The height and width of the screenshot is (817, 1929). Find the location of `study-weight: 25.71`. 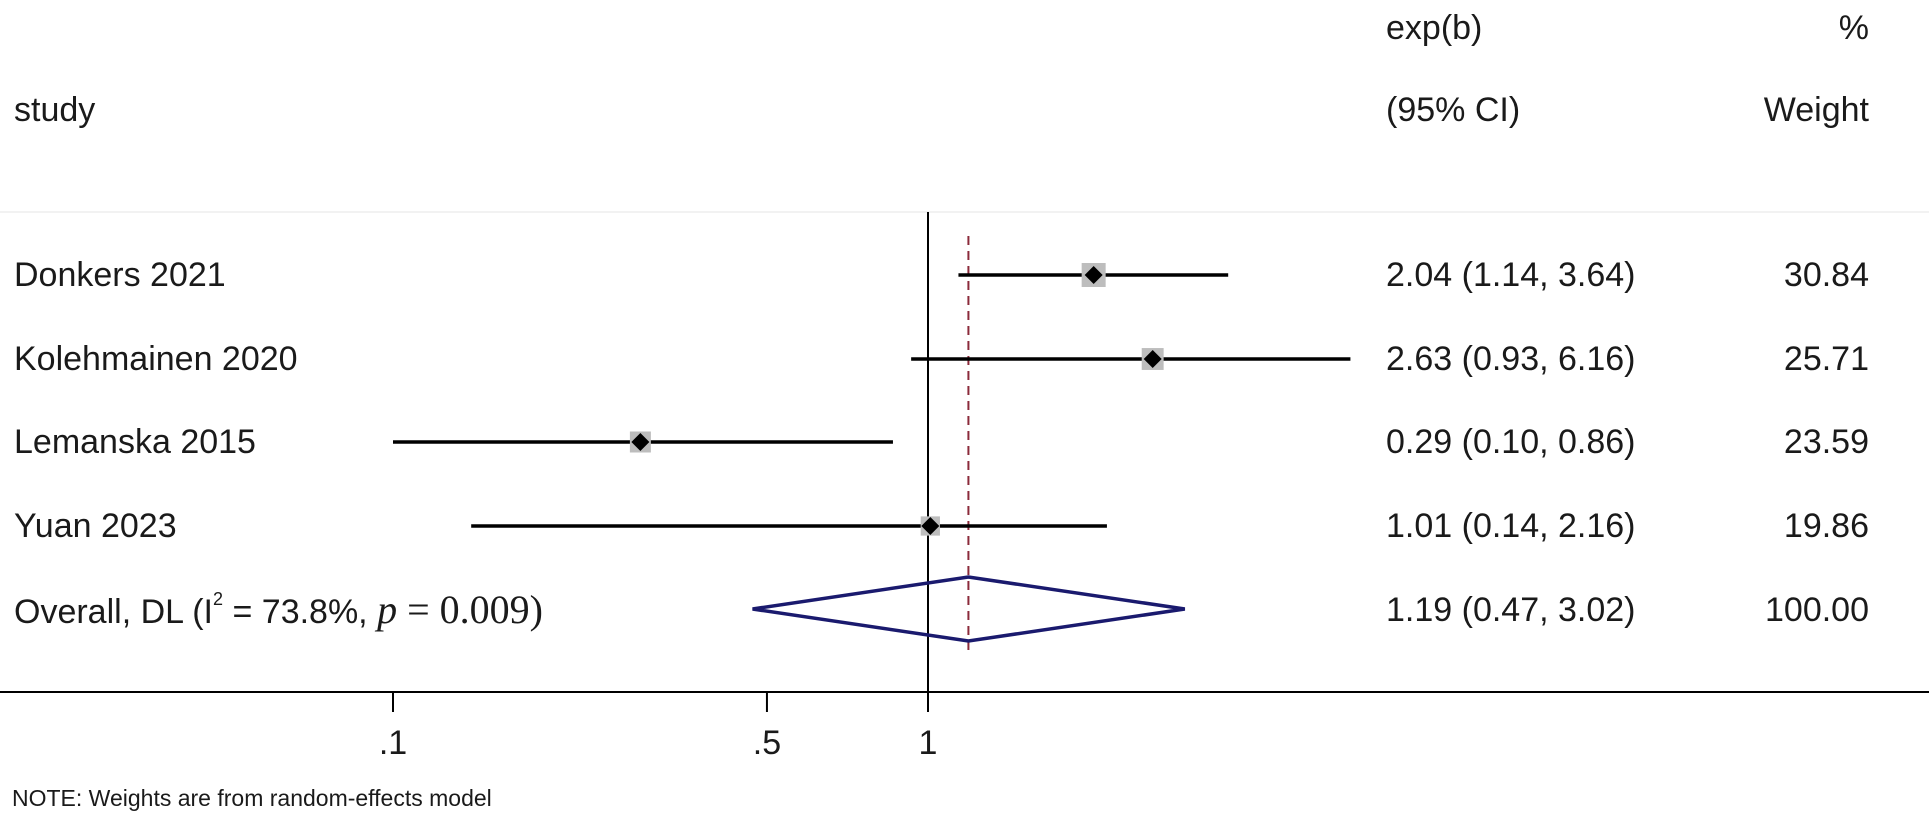

study-weight: 25.71 is located at coordinates (1826, 359).